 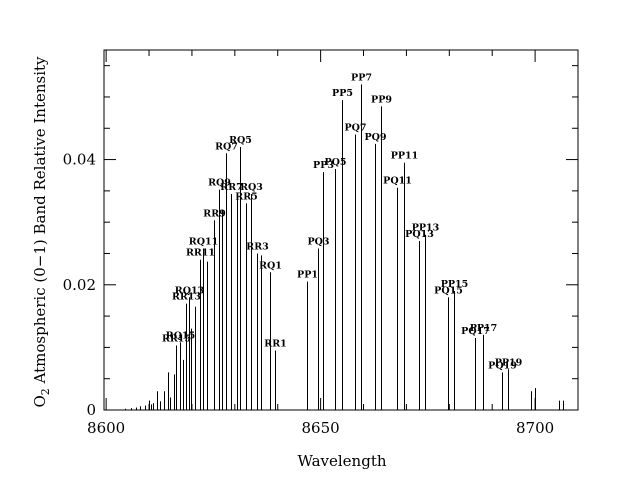 I want to click on spectral-line-label: PQ3, so click(x=318, y=241).